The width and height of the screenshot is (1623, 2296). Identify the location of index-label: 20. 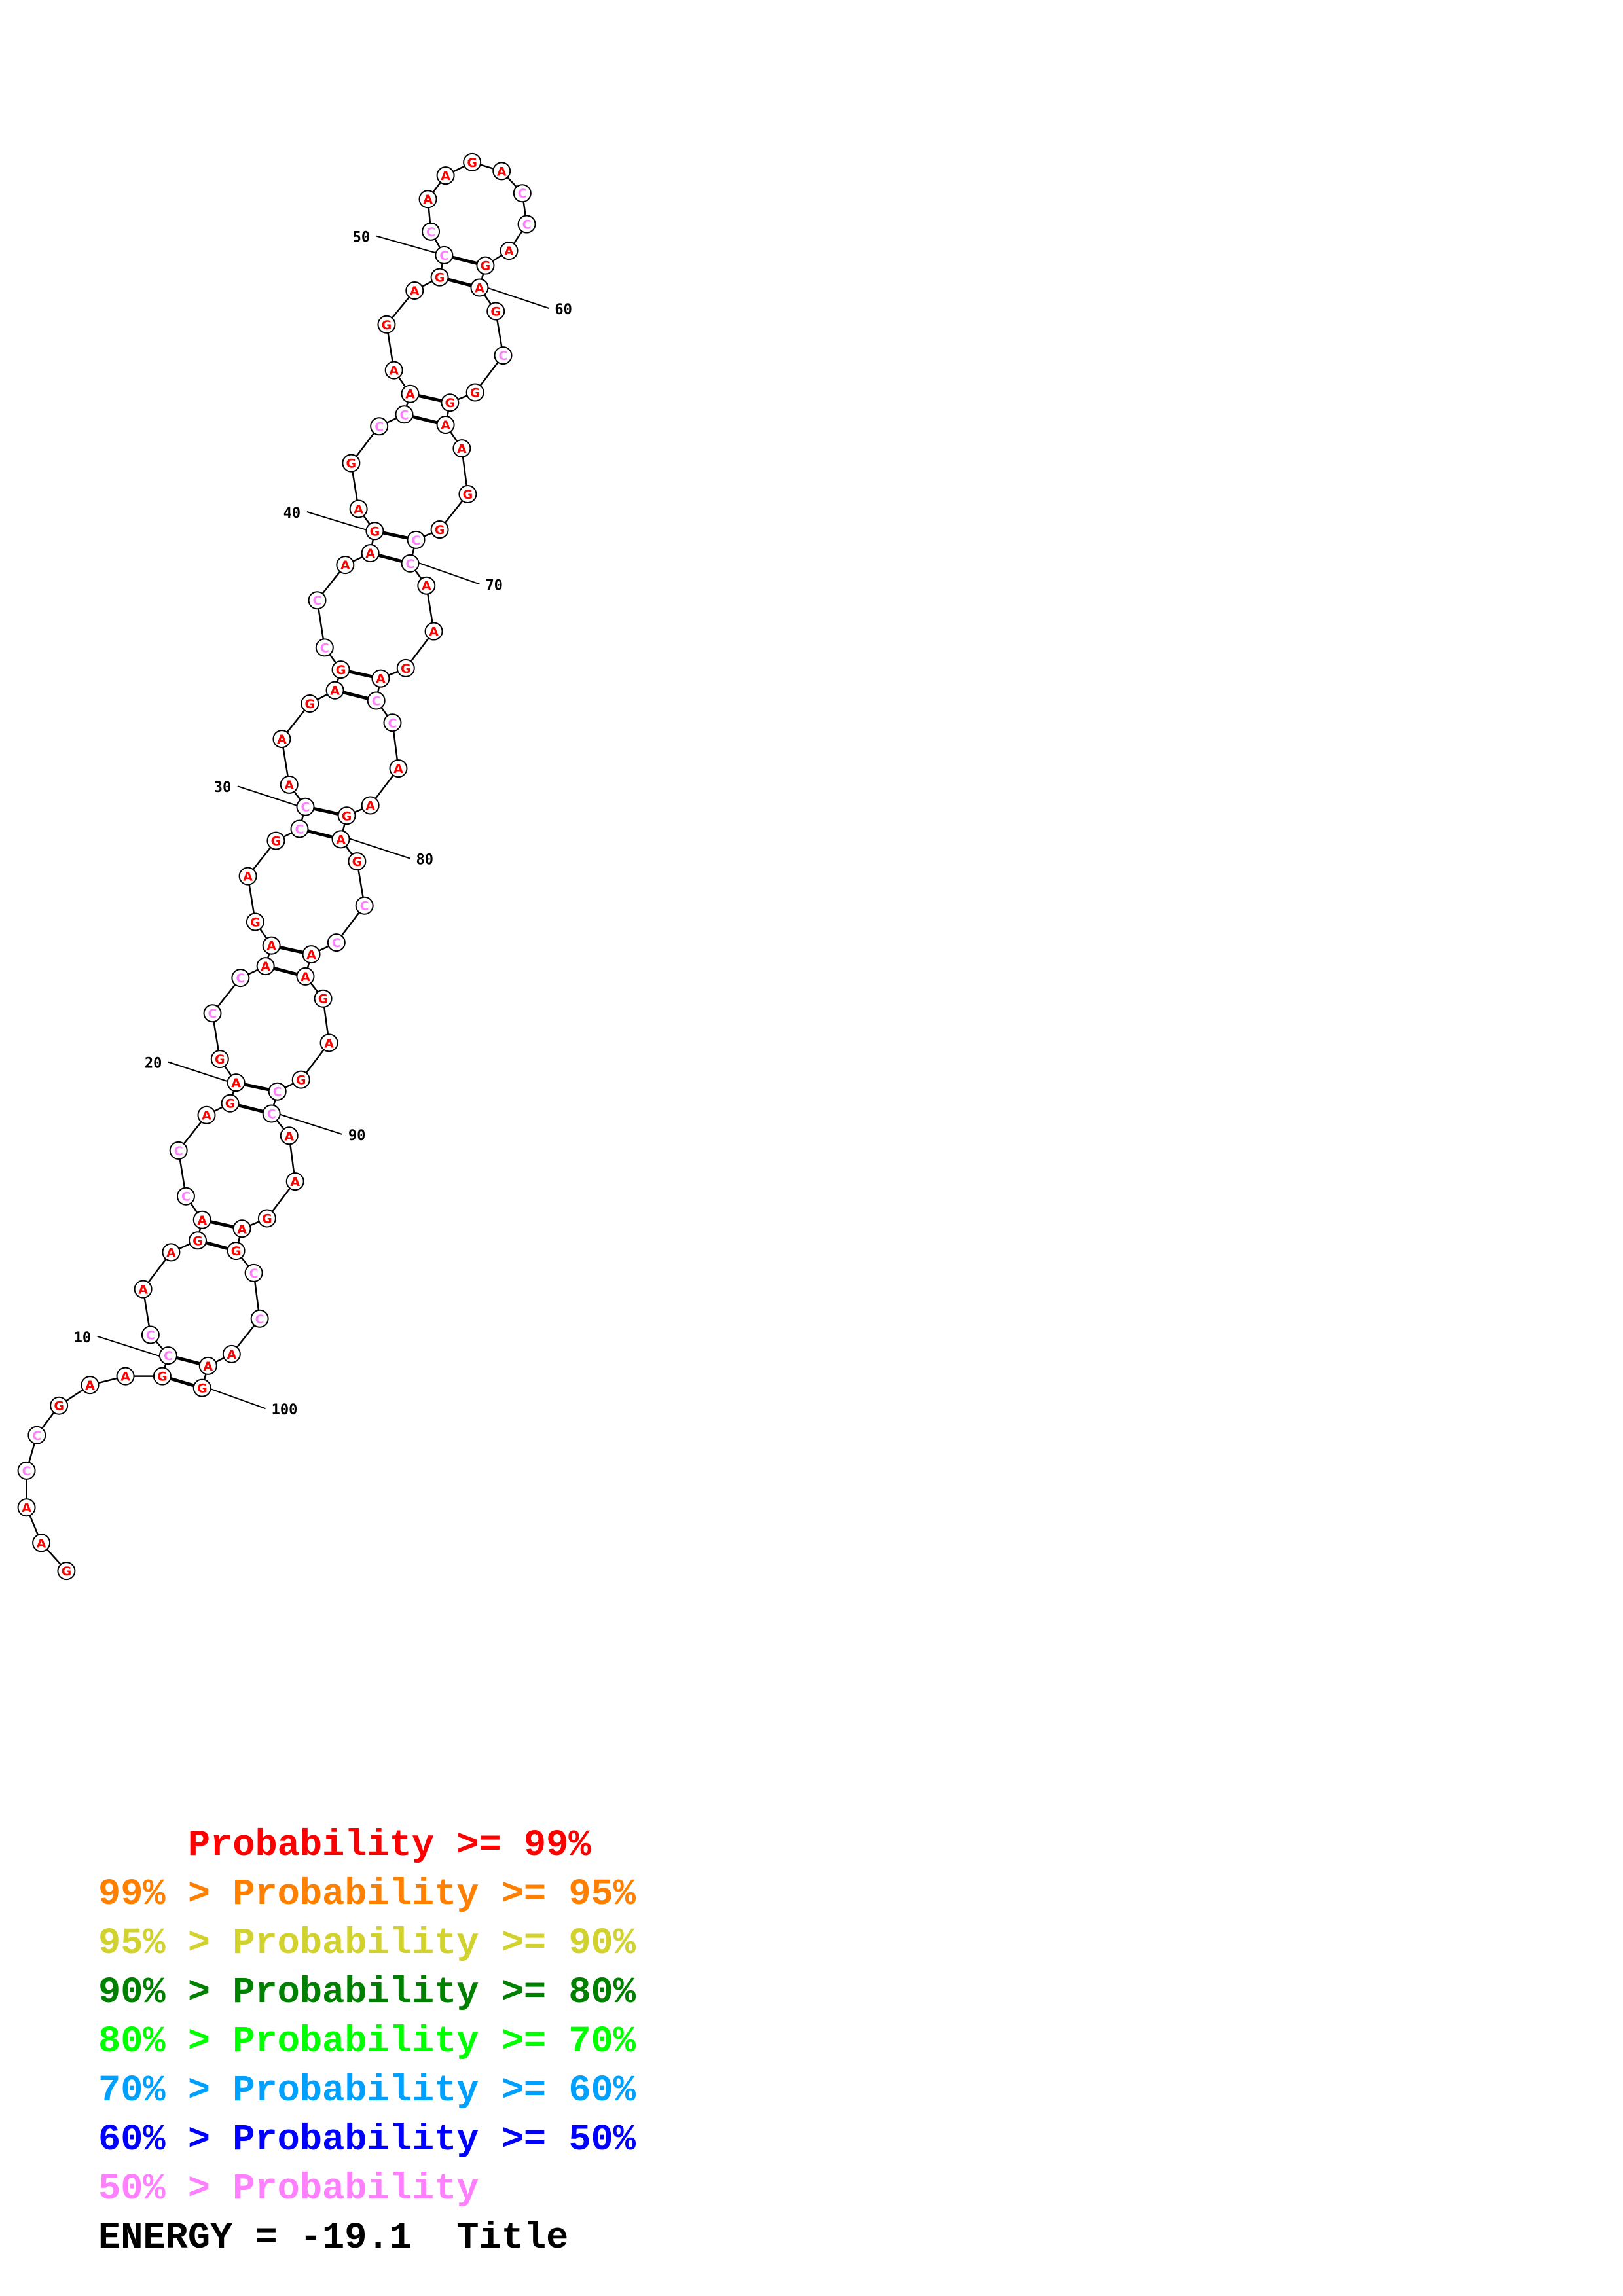
(153, 1064).